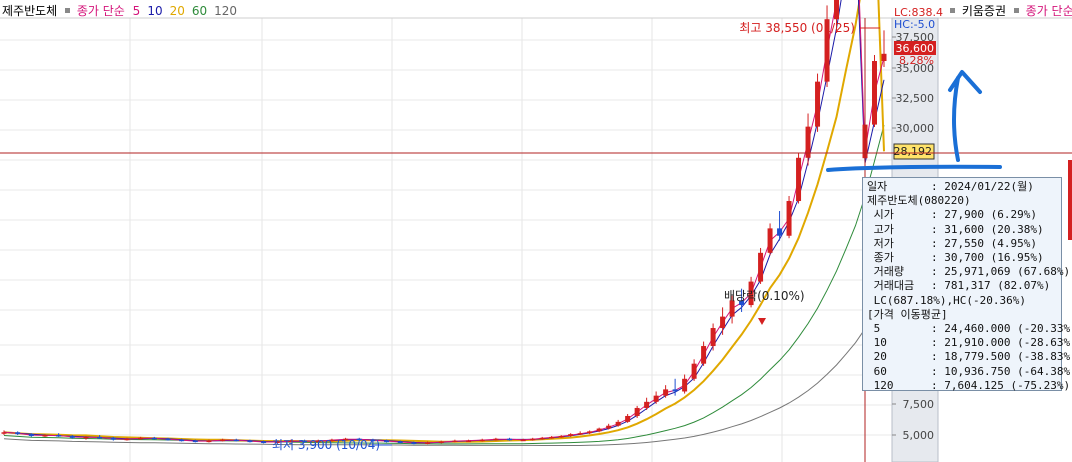  I want to click on tooltip-key: 제주반도체(080220), so click(919, 201).